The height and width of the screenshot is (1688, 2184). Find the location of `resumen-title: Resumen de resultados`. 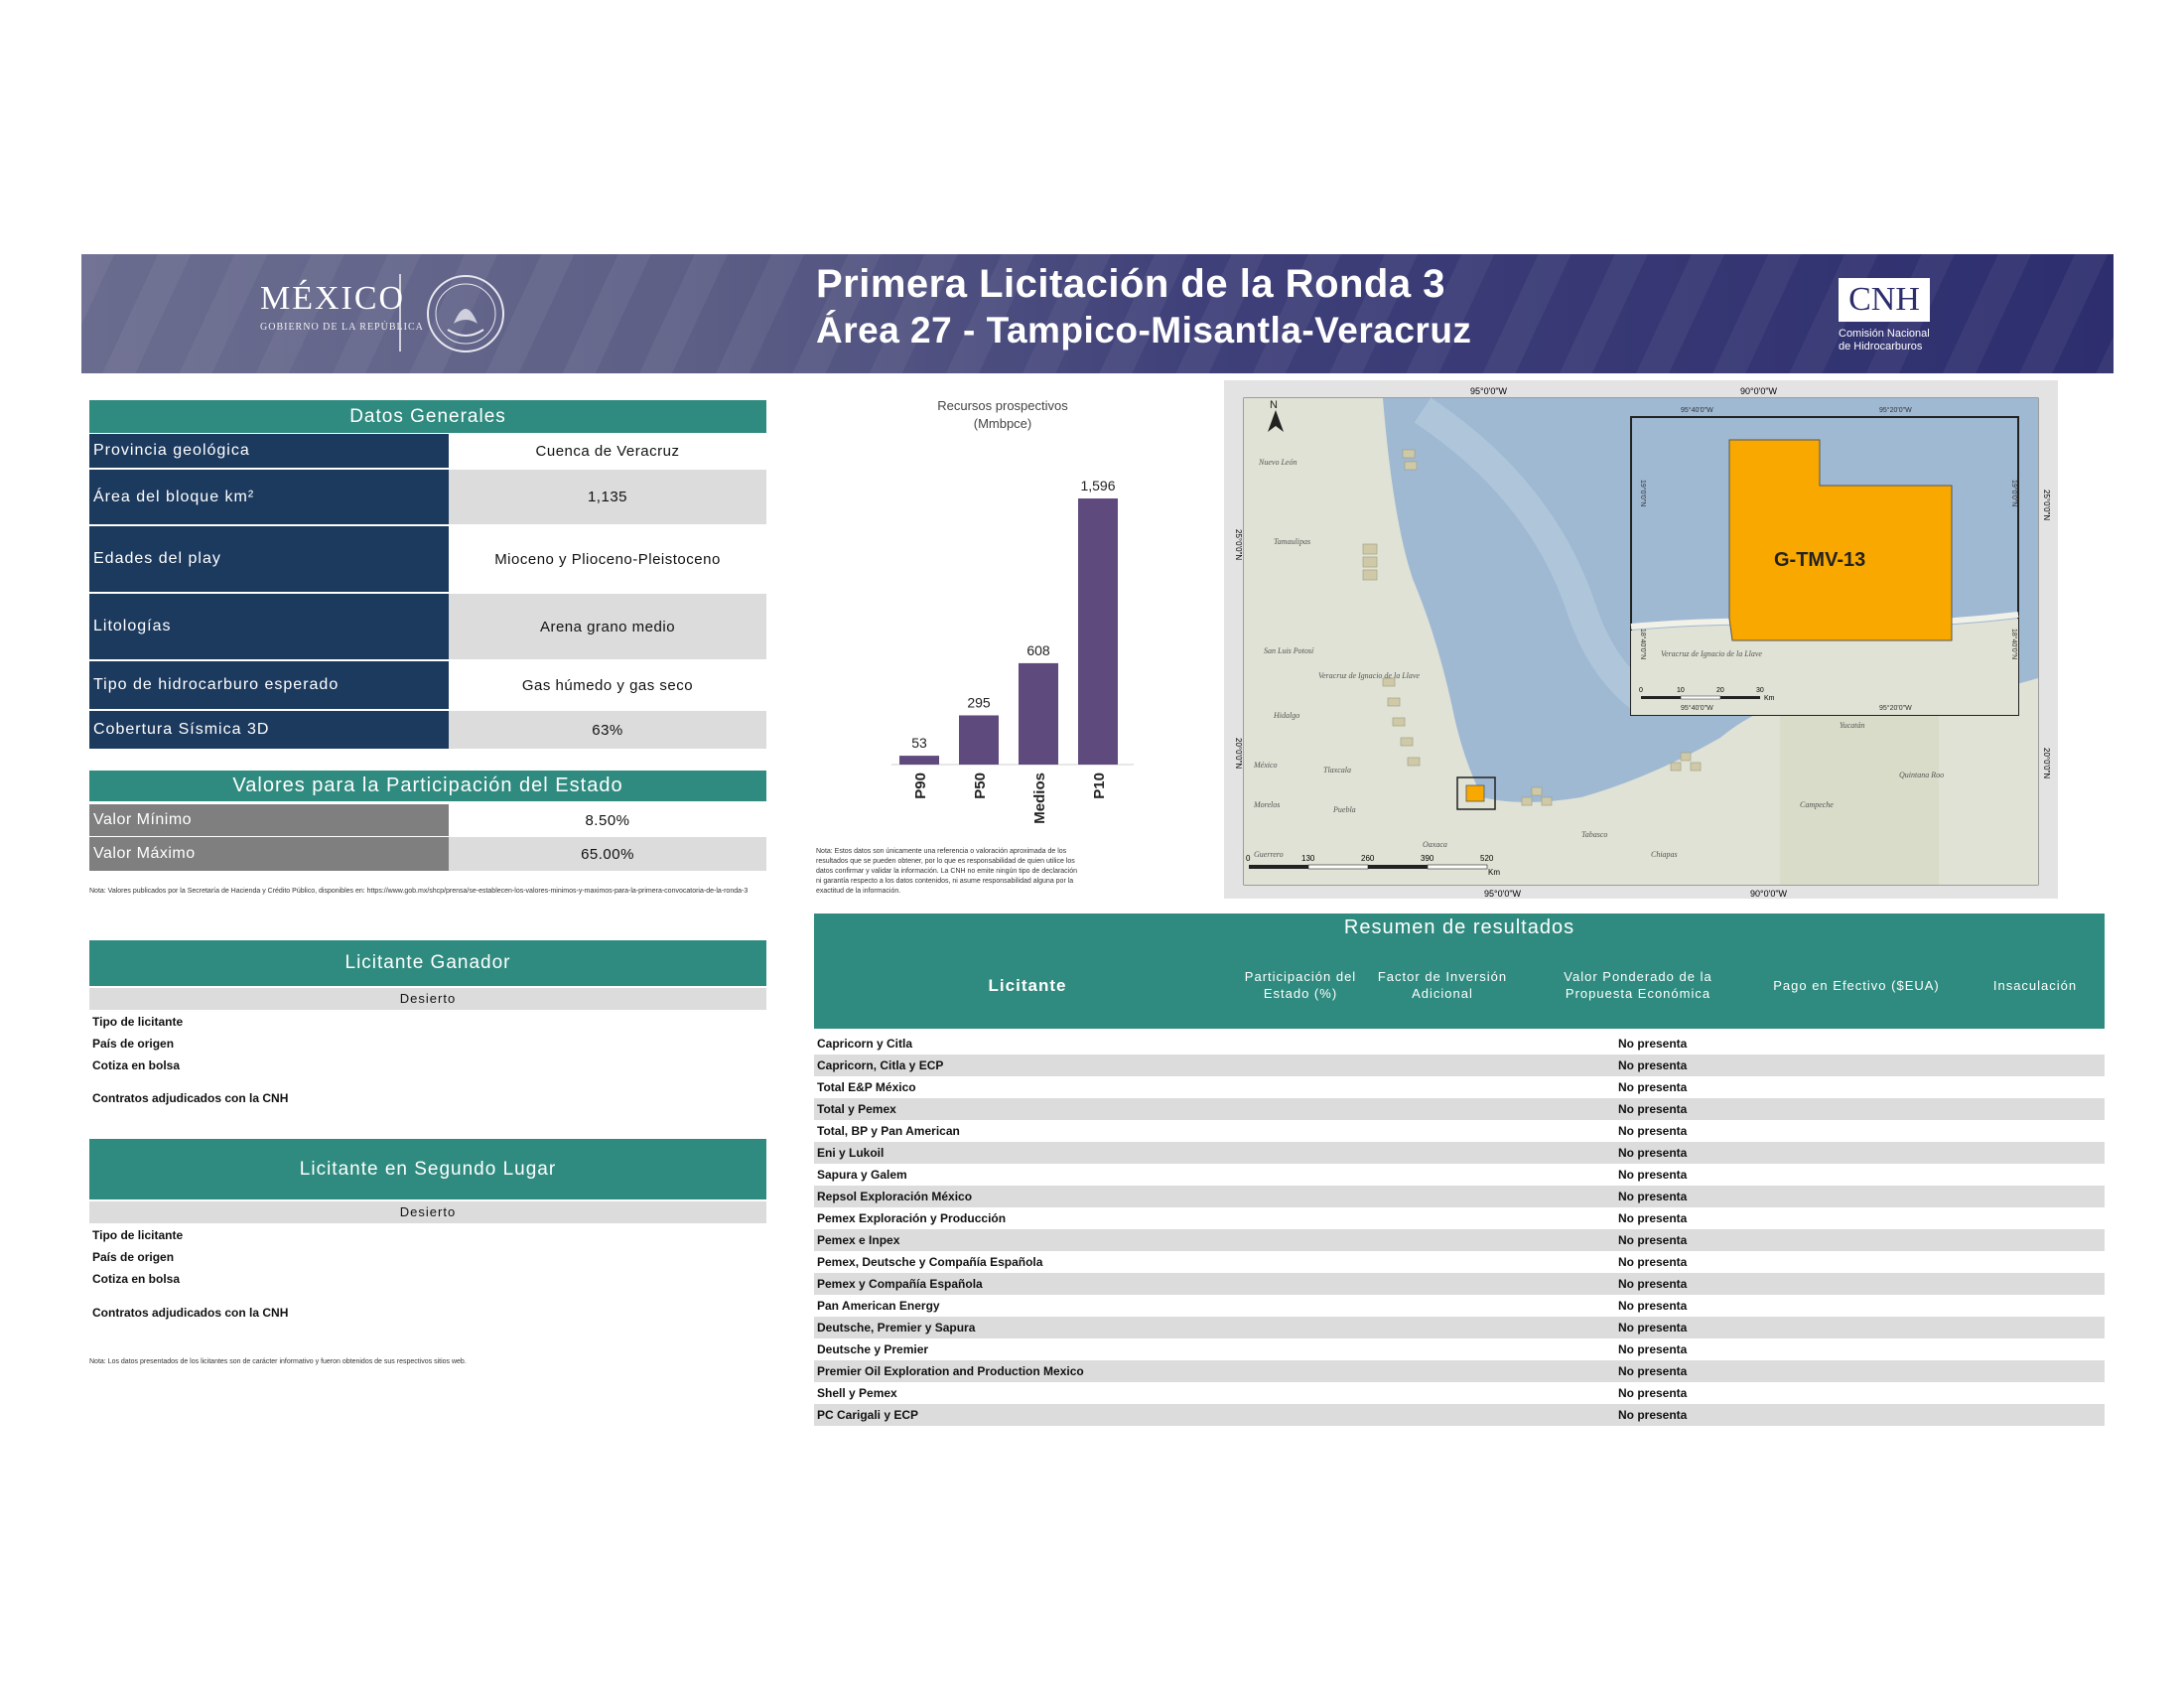

resumen-title: Resumen de resultados is located at coordinates (1459, 927).